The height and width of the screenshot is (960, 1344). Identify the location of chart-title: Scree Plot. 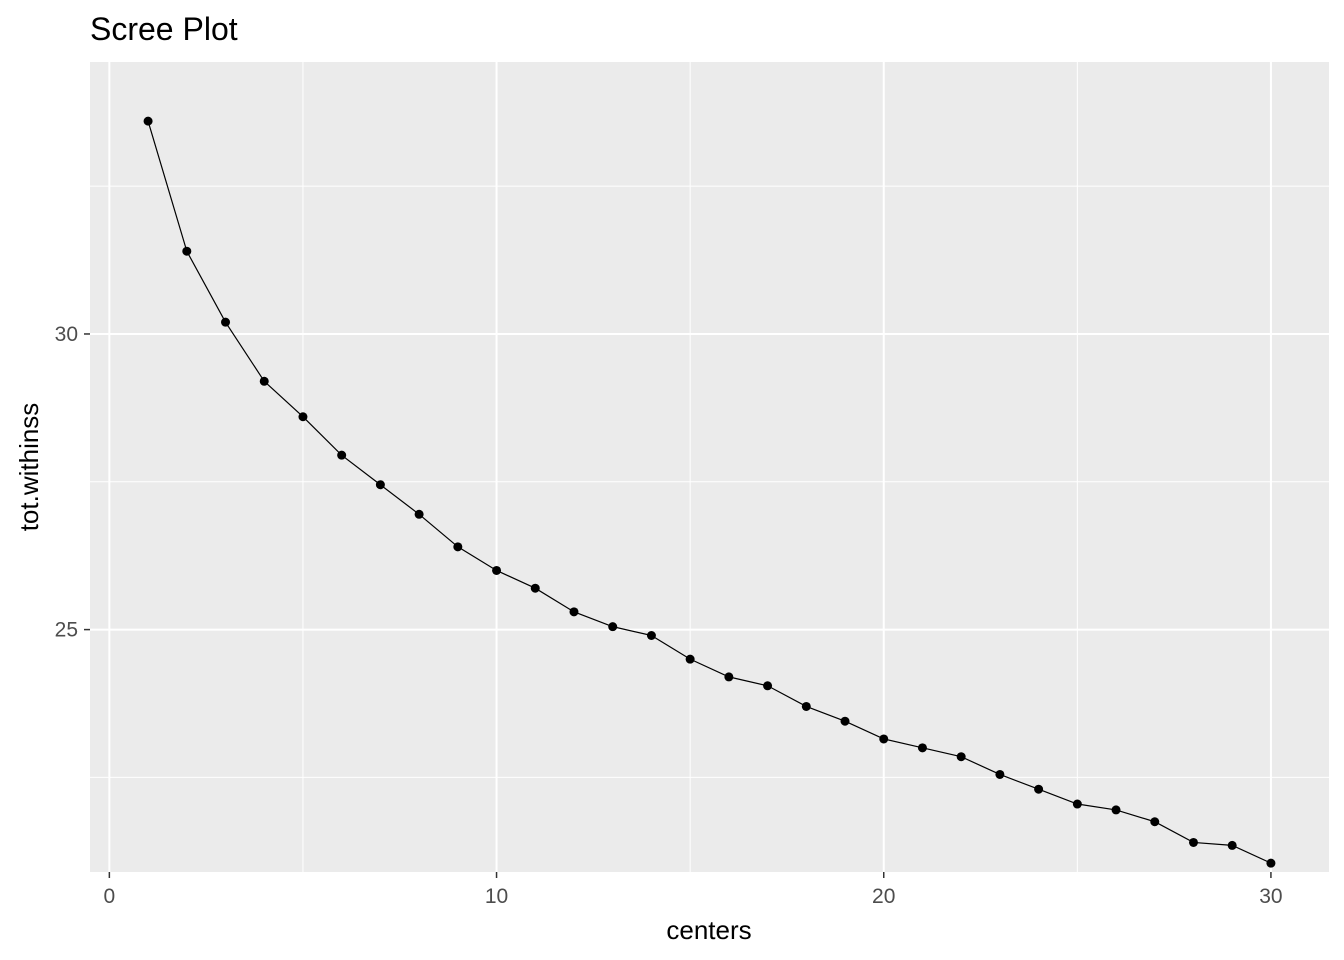
(164, 29).